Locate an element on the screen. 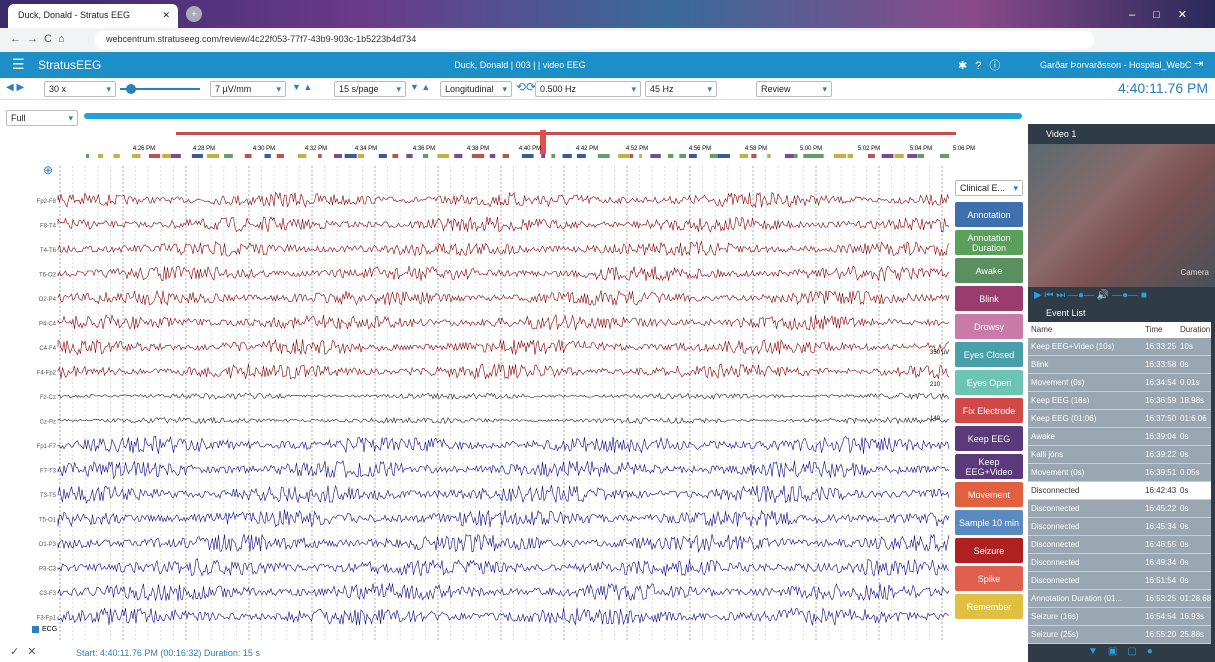  event-button: Annotation Duration is located at coordinates (989, 242).